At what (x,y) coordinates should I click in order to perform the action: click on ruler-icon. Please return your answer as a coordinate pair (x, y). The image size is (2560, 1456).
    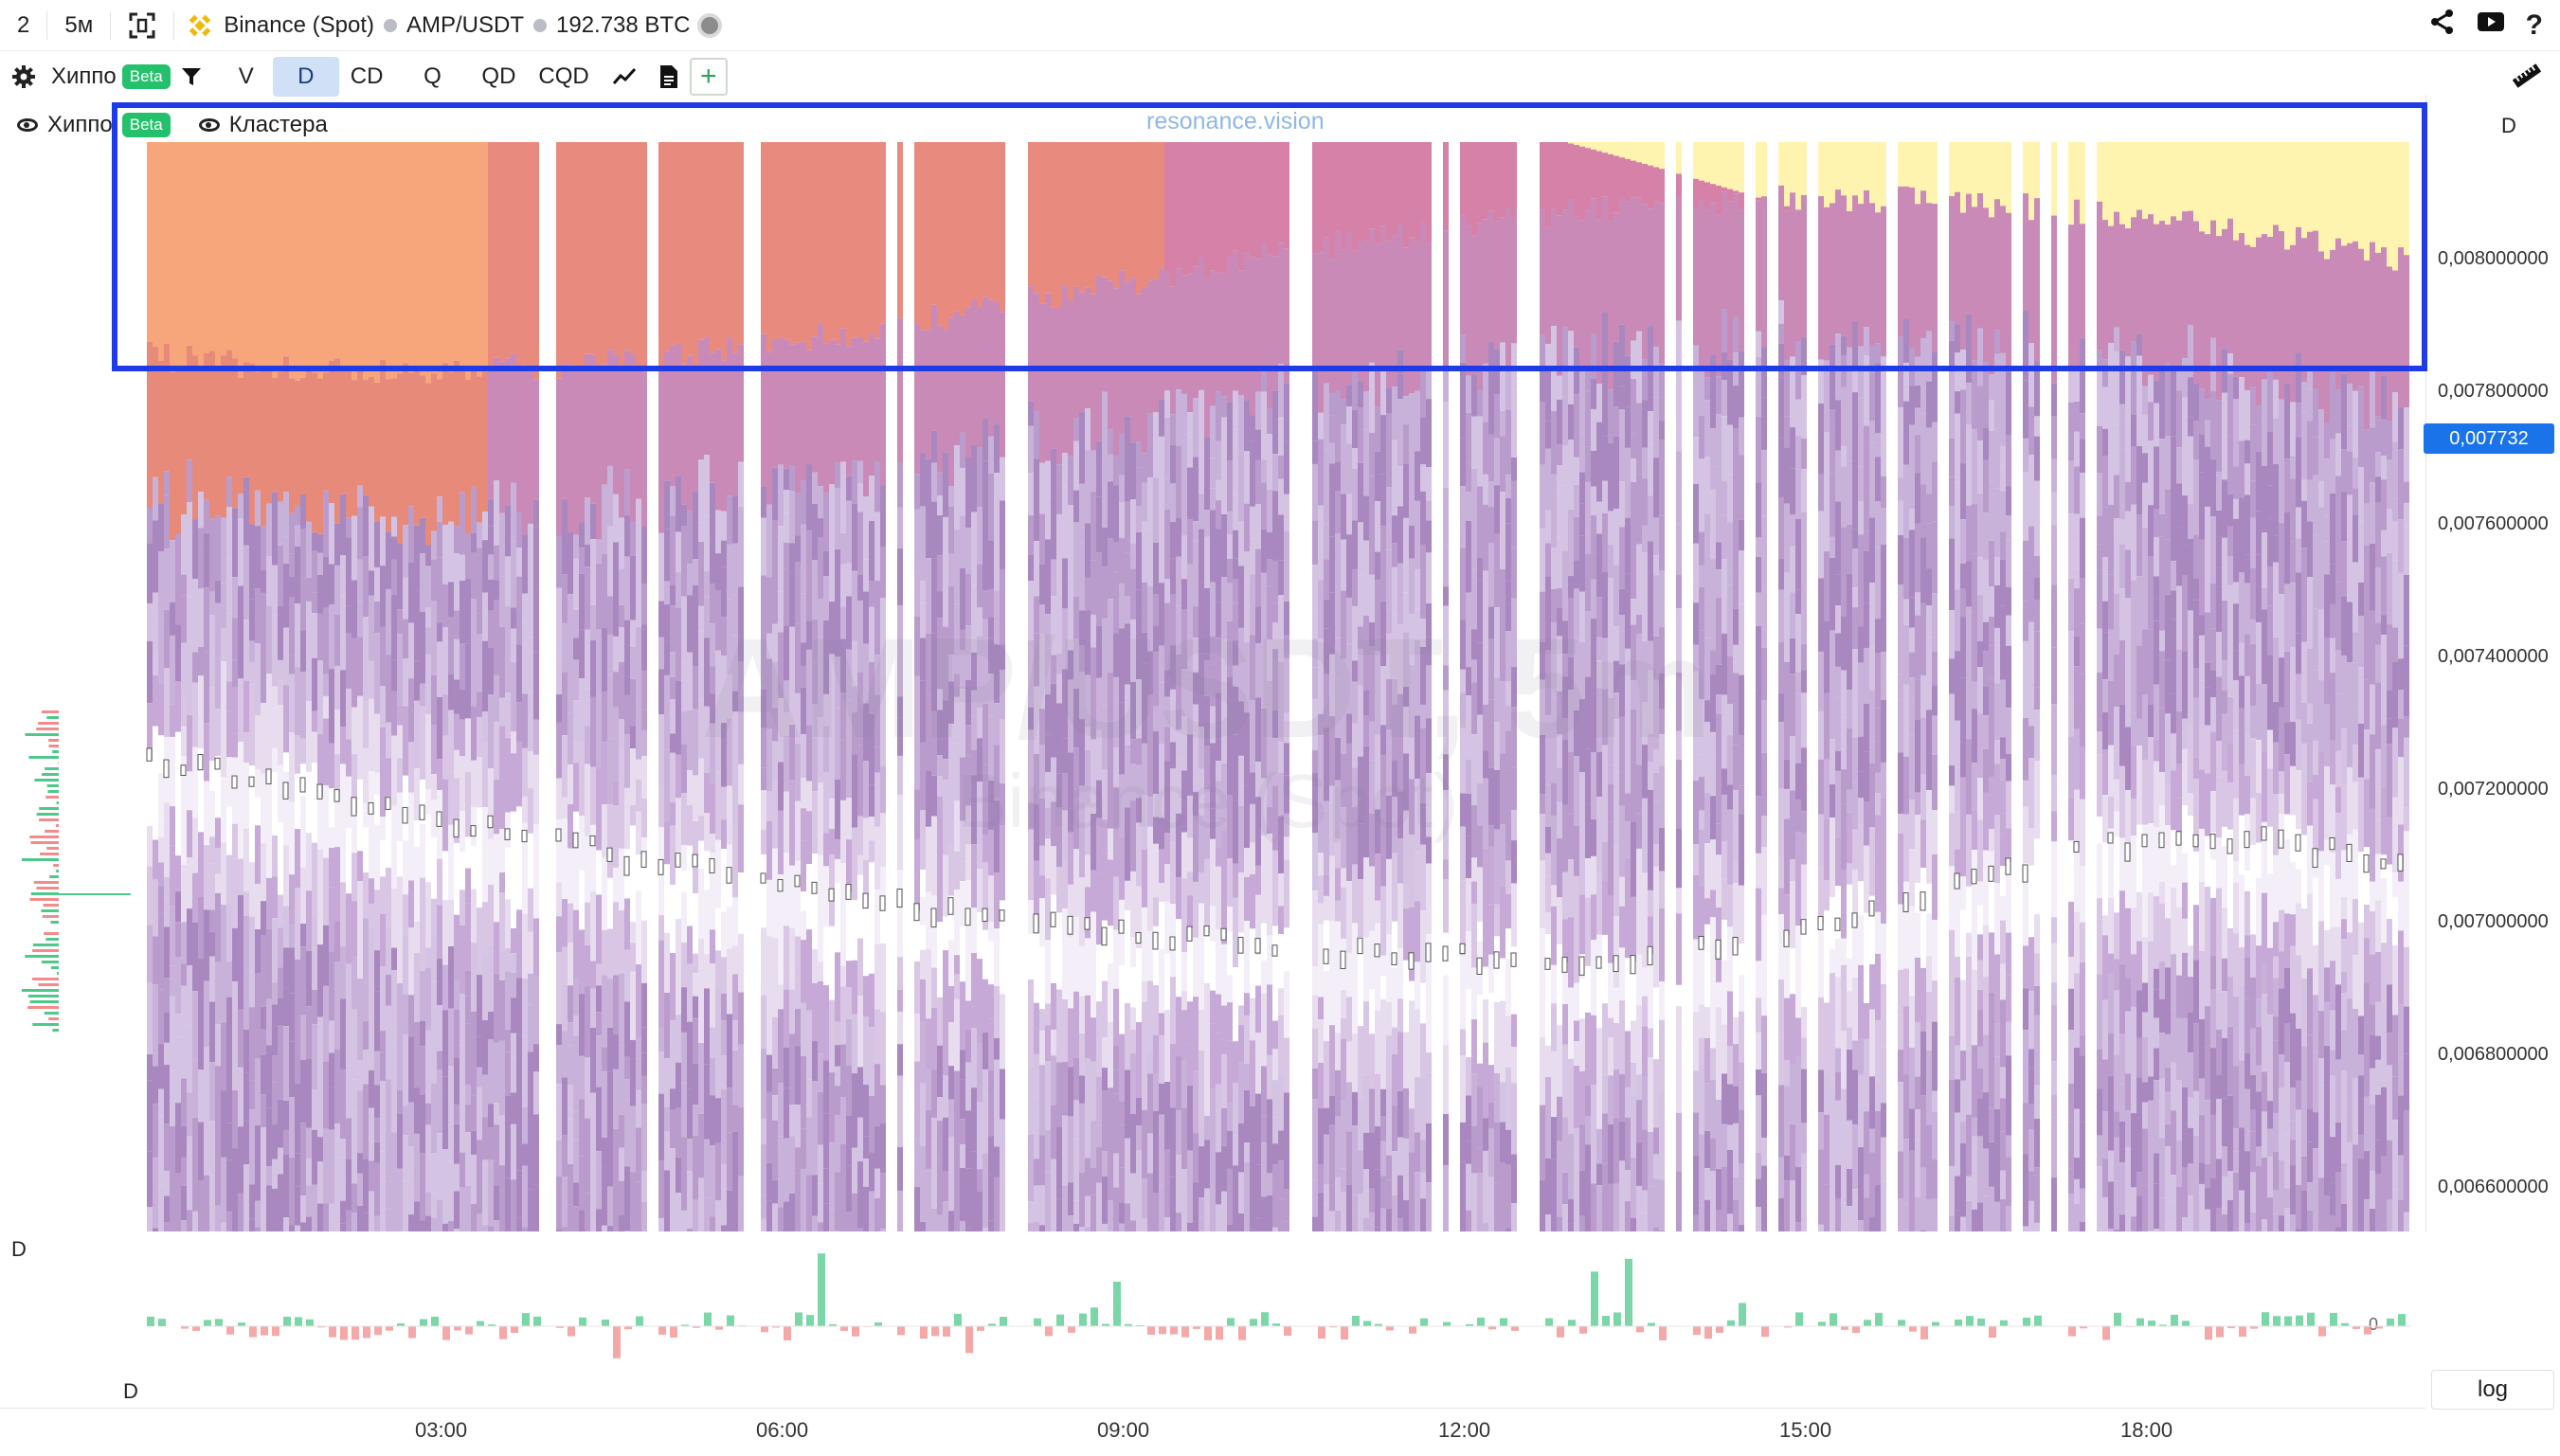
    Looking at the image, I should click on (2527, 79).